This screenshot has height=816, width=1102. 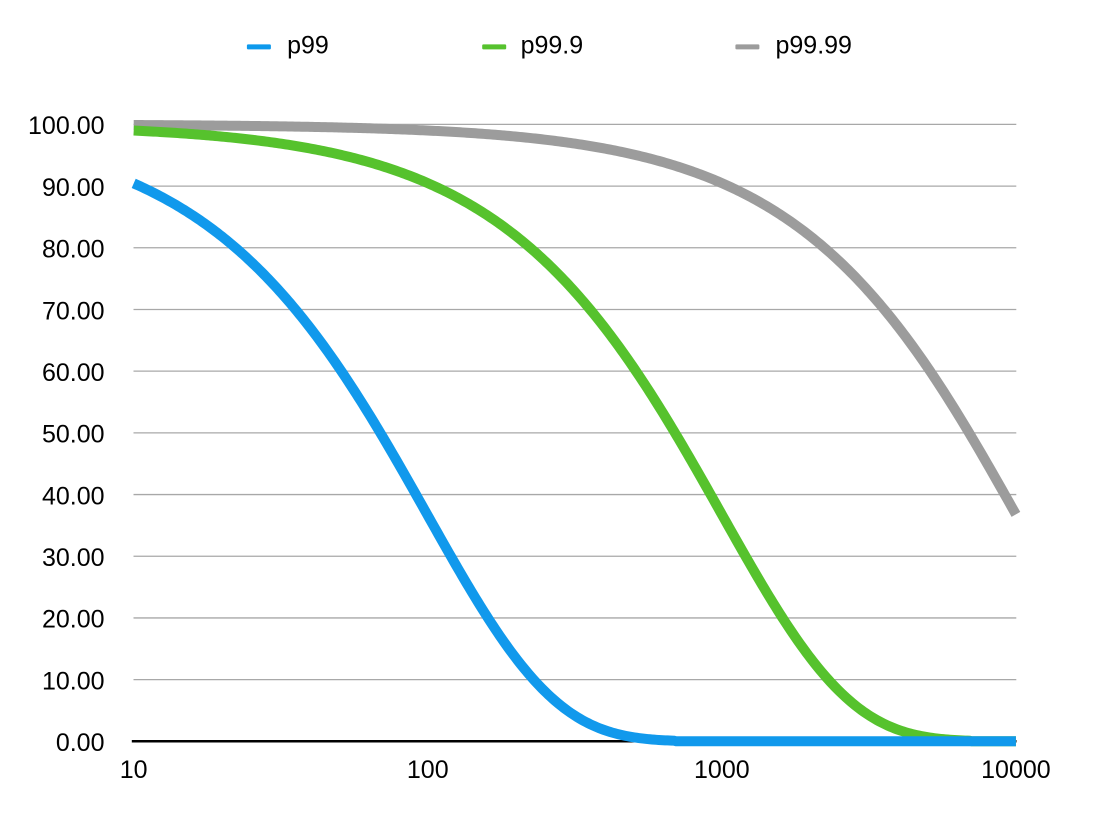 What do you see at coordinates (73, 311) in the screenshot?
I see `svg-text: 70.00` at bounding box center [73, 311].